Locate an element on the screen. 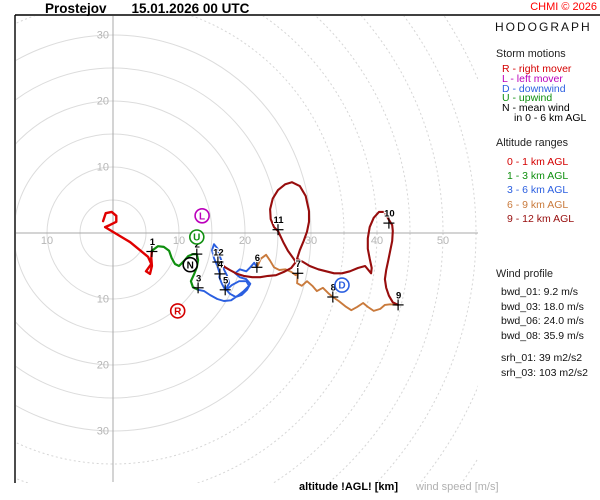 Image resolution: width=600 pixels, height=500 pixels. storm-motions-heading: Storm motions is located at coordinates (531, 54).